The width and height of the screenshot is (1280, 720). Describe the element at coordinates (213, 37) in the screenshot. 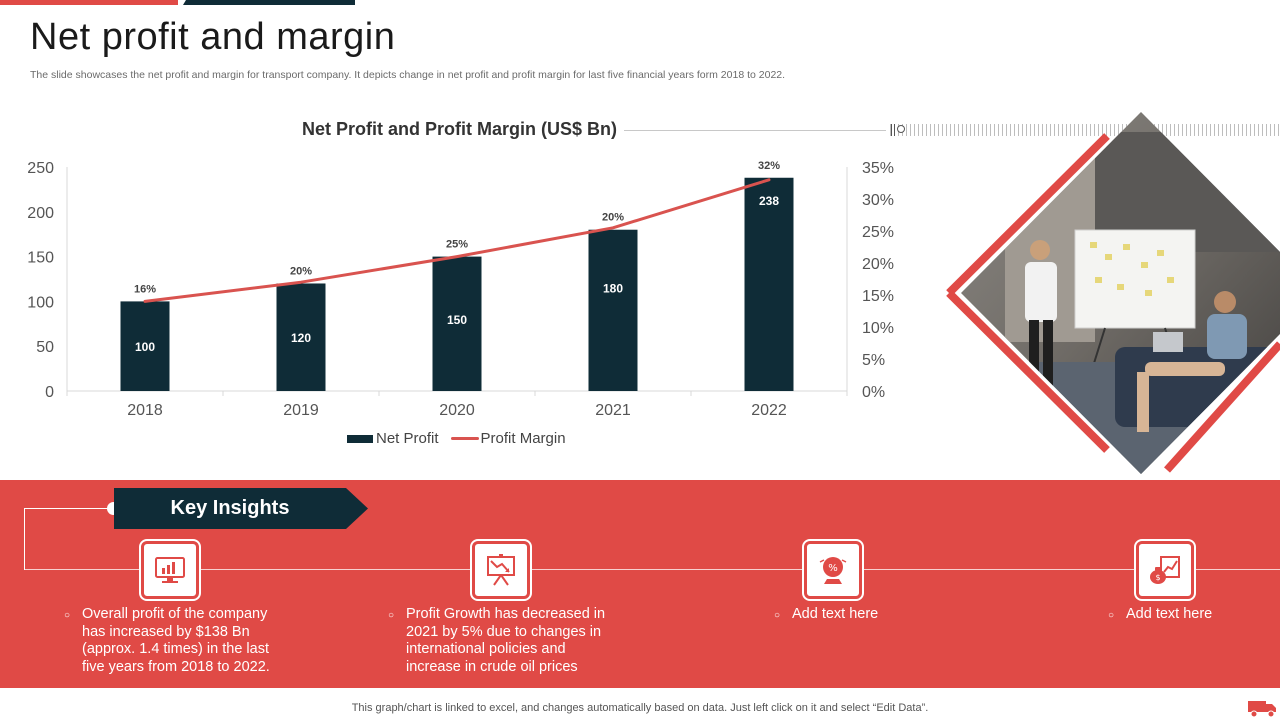

I see `page-title: Net profit and margin` at that location.